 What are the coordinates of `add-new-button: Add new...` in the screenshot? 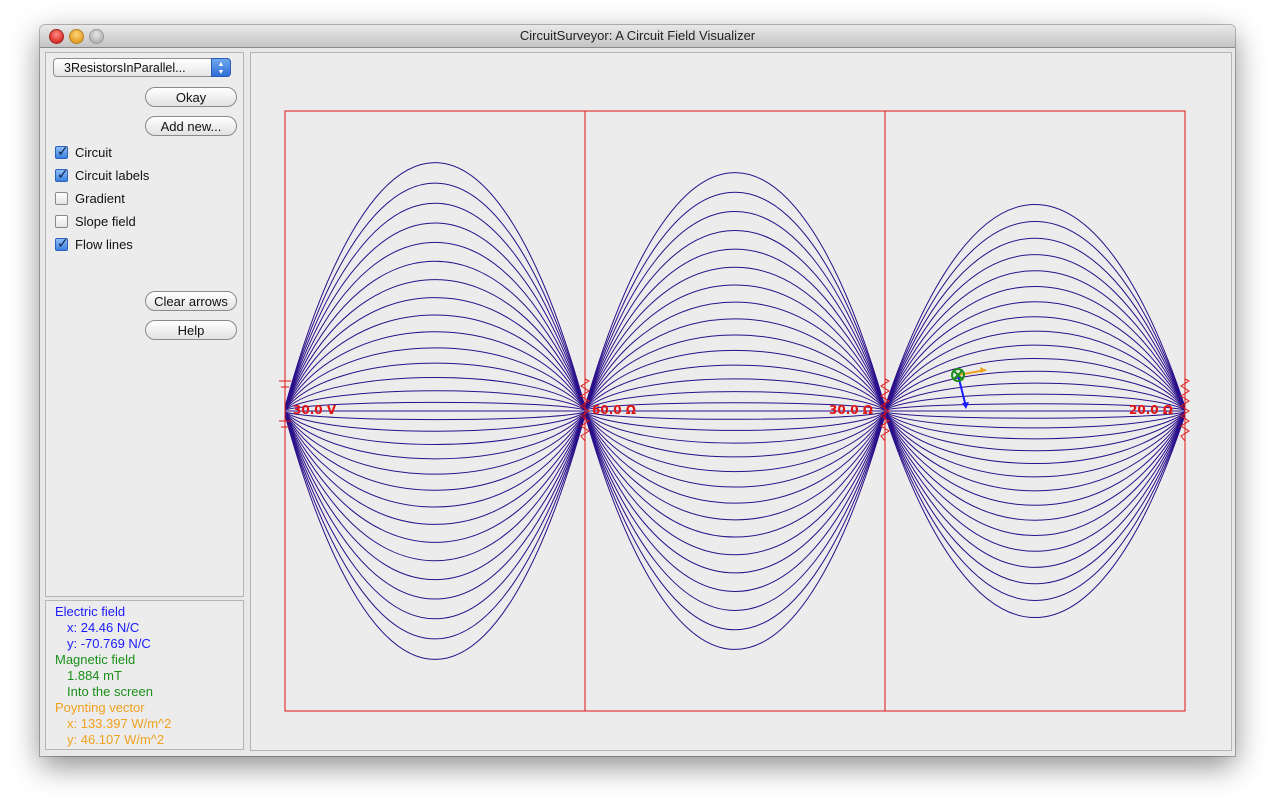 It's located at (191, 126).